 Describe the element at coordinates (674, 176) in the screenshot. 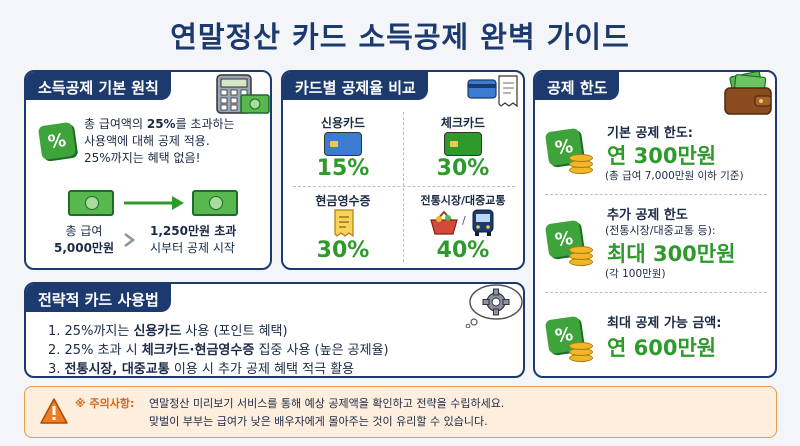

I see `basic-limit-note: (총 급여 7,000만원 이하 기준)` at that location.